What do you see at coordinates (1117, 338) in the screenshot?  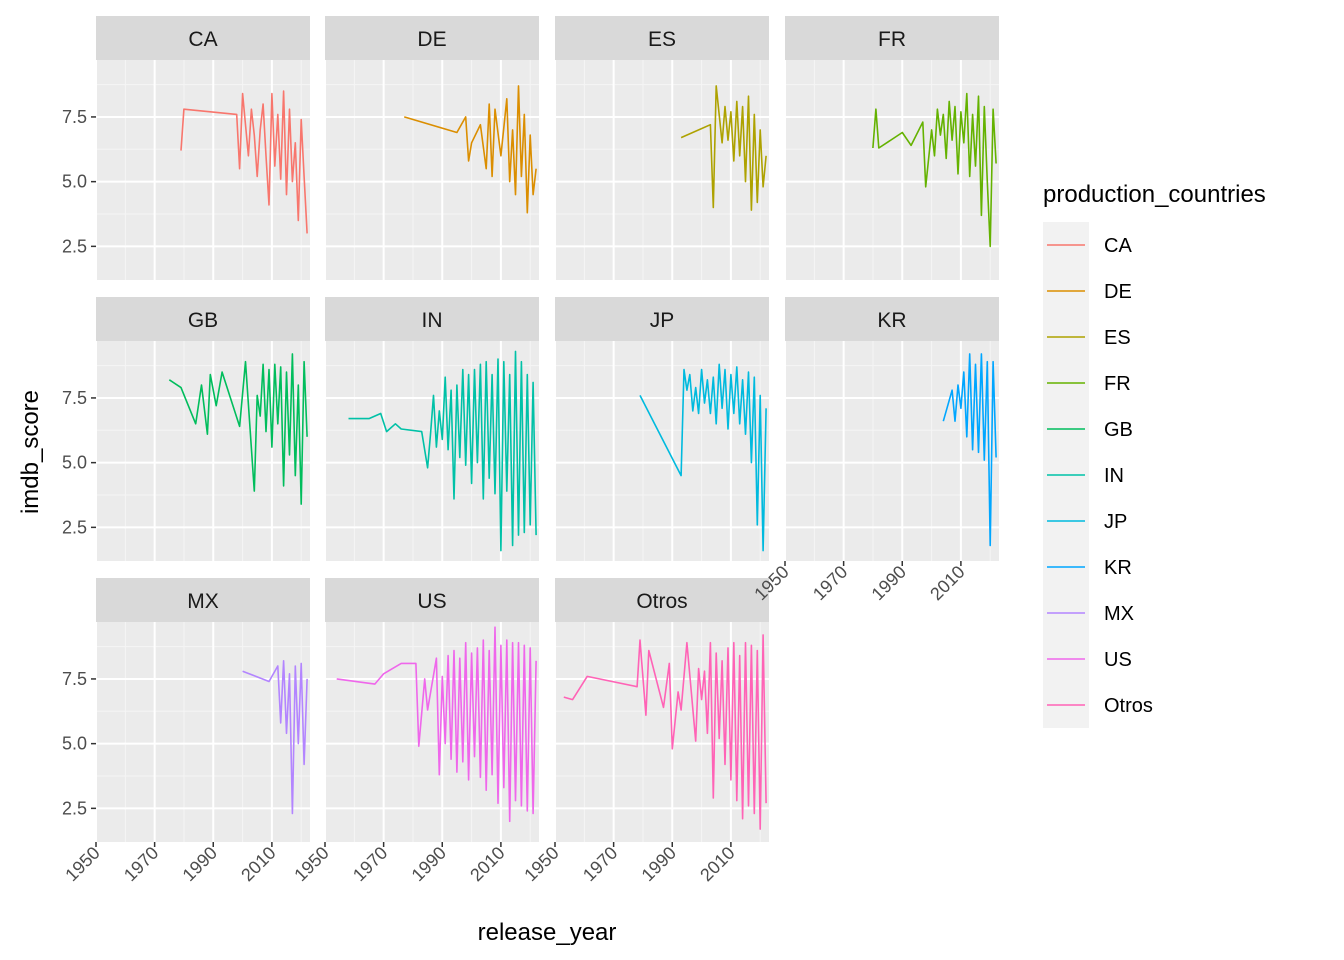 I see `legend-label: ES` at bounding box center [1117, 338].